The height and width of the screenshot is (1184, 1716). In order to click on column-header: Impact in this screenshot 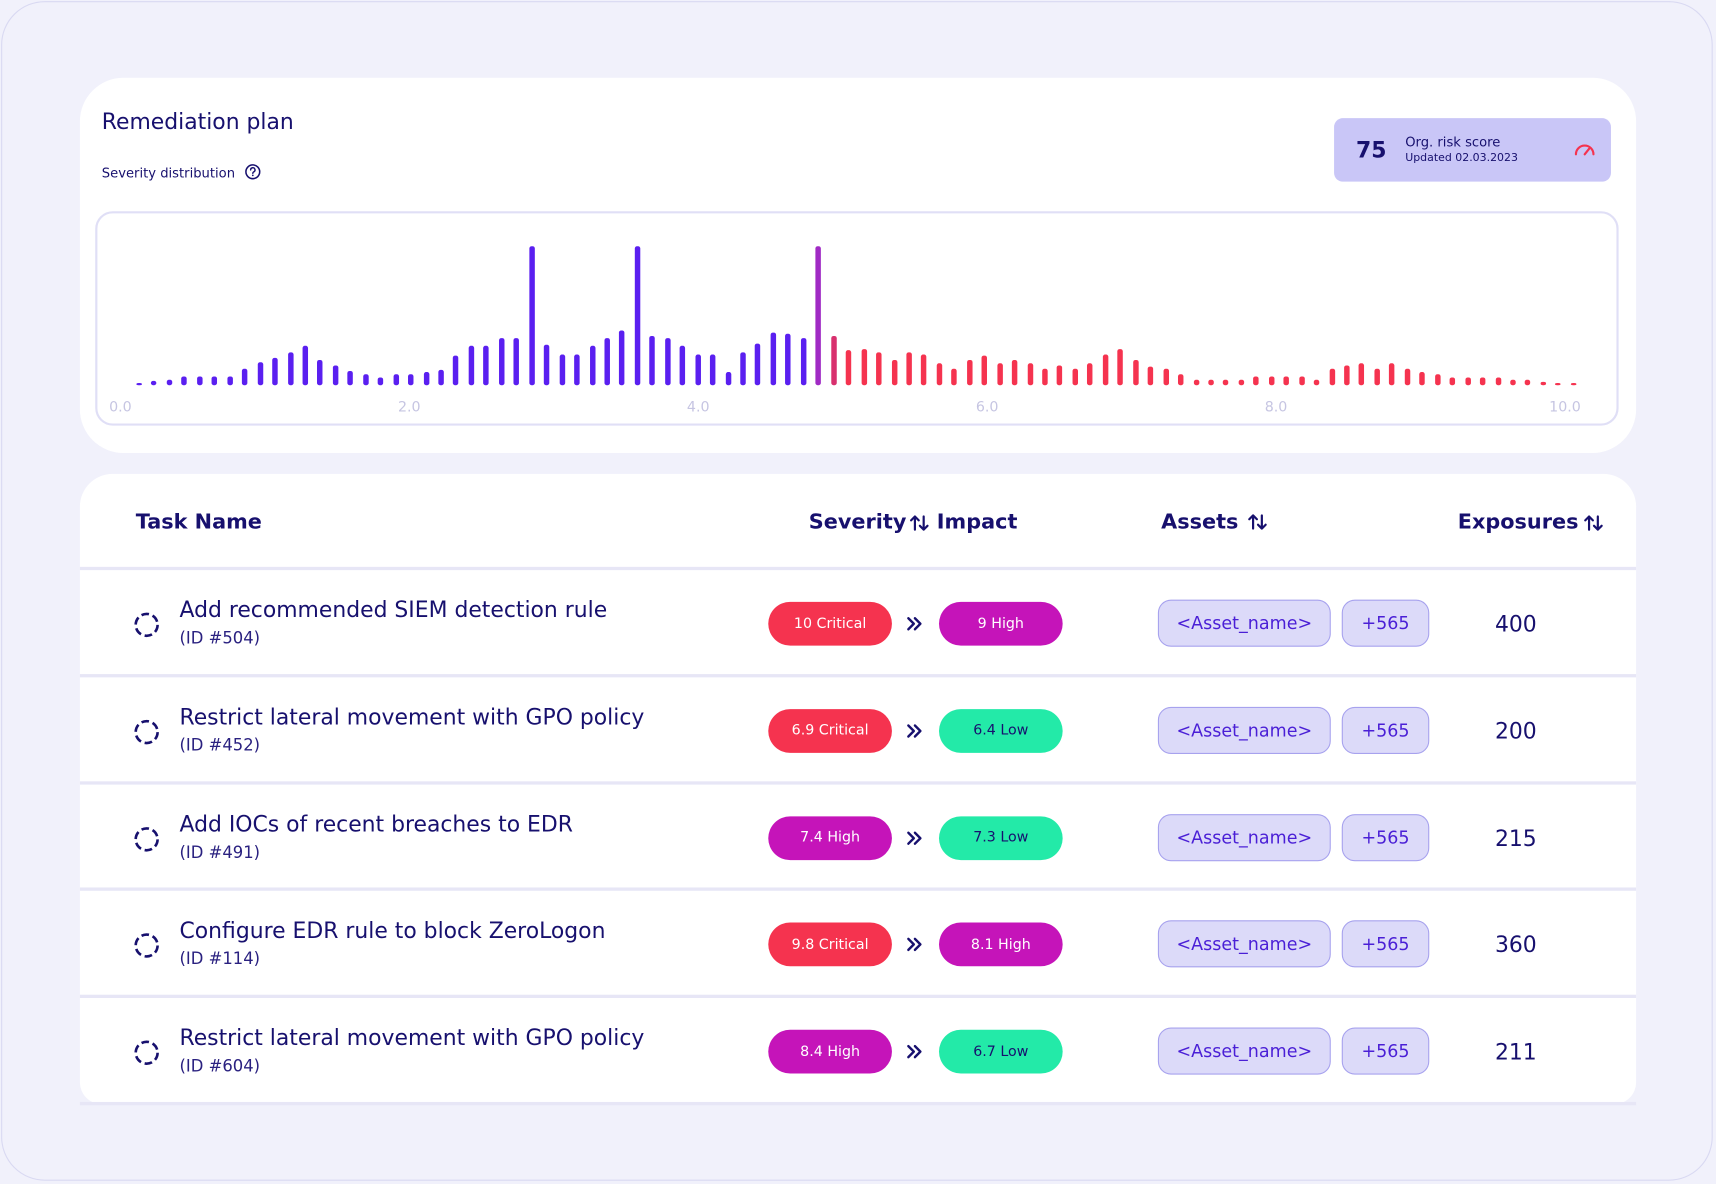, I will do `click(977, 522)`.